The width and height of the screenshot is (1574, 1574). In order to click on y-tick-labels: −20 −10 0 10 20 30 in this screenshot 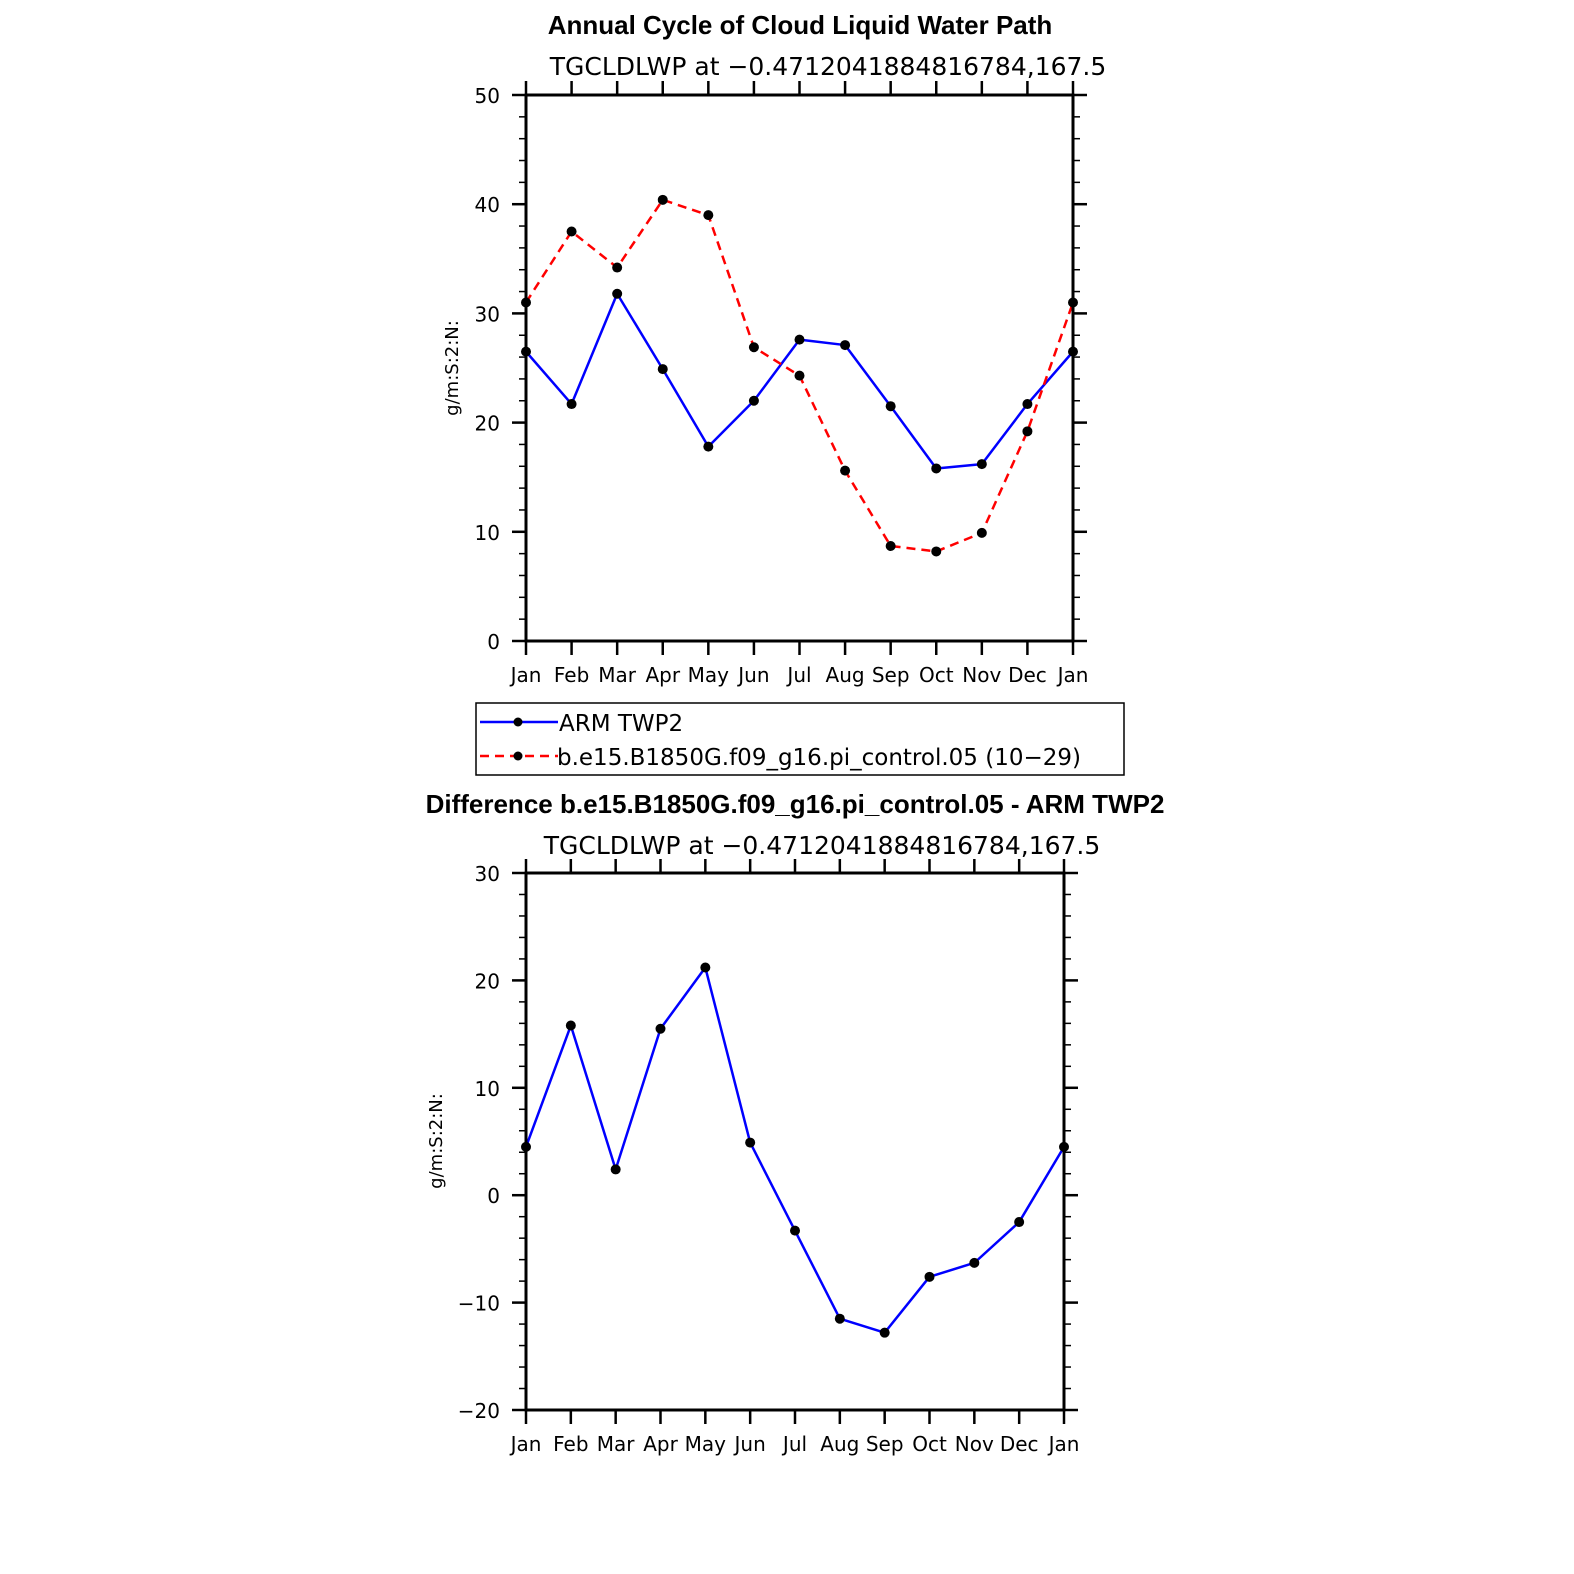, I will do `click(479, 1142)`.